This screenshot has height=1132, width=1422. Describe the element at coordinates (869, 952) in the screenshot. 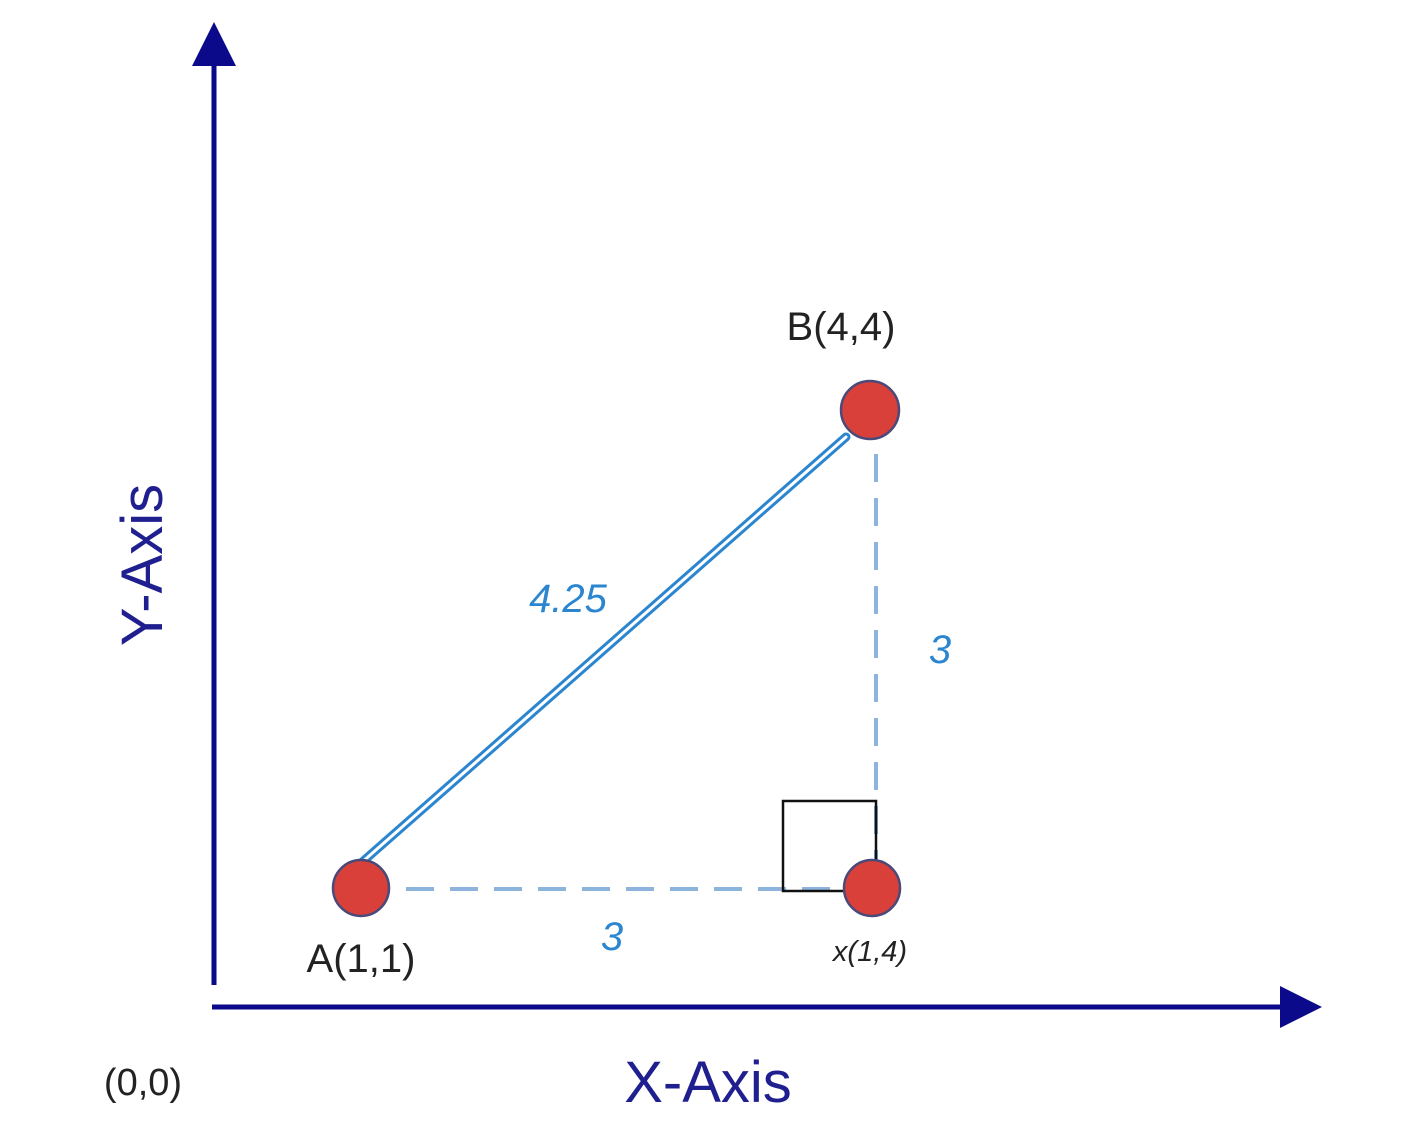

I see `point-x-label: x(1,4)` at that location.